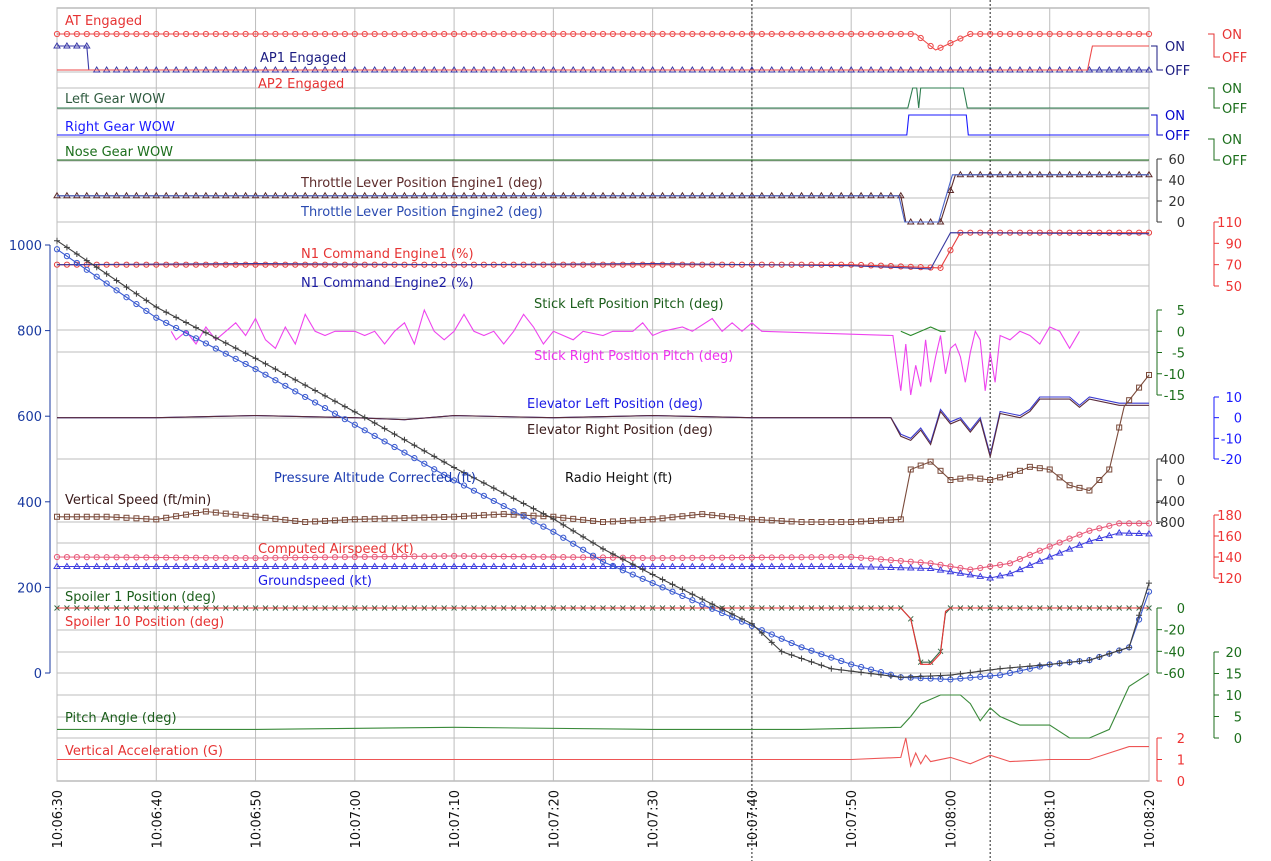 This screenshot has height=861, width=1271. I want to click on right-gear-wow-label: Right Gear WOW, so click(120, 127).